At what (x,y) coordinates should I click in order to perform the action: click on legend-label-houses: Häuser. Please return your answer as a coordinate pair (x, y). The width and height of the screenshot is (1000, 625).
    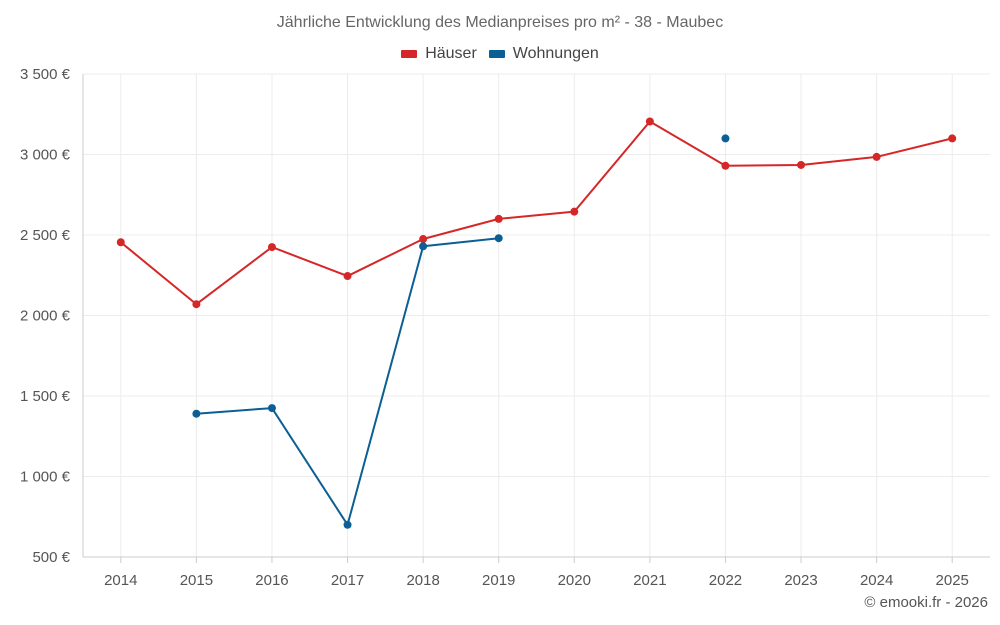
    Looking at the image, I should click on (451, 53).